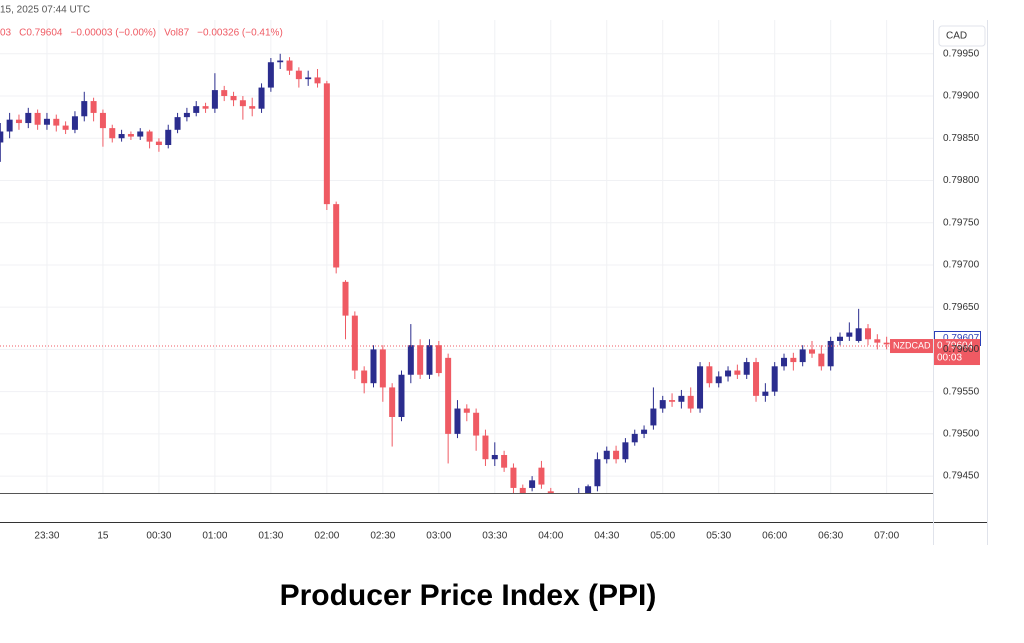  Describe the element at coordinates (961, 222) in the screenshot. I see `y-tick-label: 0.79750` at that location.